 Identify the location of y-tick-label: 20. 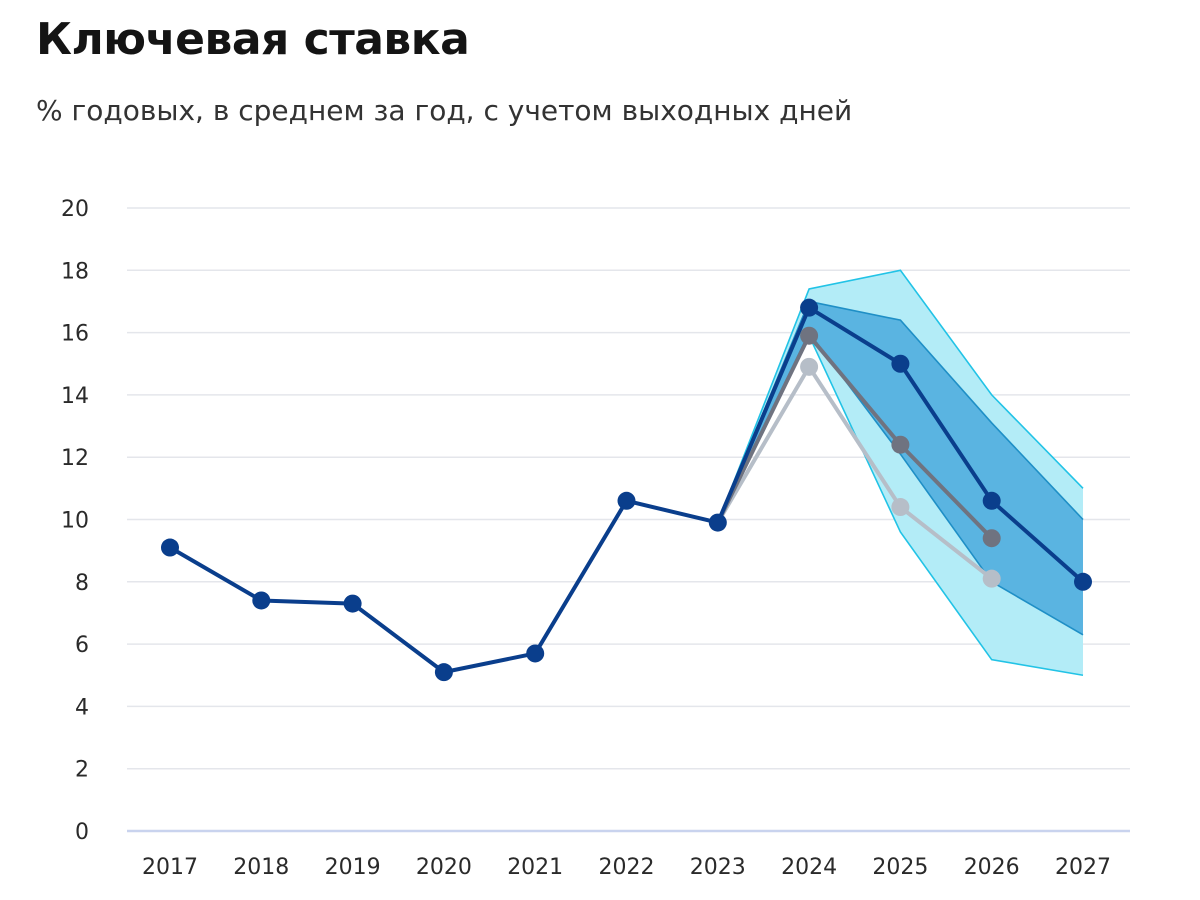
(75, 209).